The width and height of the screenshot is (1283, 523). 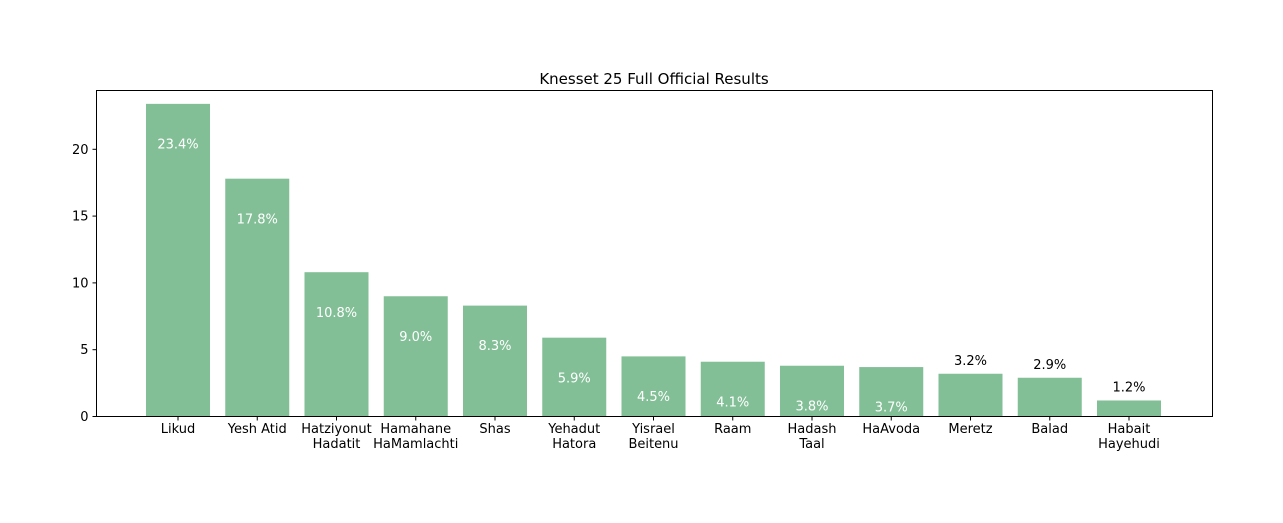 What do you see at coordinates (812, 429) in the screenshot?
I see `x-tick-label-8-line-0: Hadash` at bounding box center [812, 429].